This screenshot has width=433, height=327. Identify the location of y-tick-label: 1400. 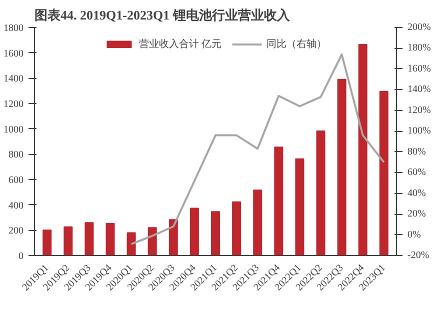
(14, 79).